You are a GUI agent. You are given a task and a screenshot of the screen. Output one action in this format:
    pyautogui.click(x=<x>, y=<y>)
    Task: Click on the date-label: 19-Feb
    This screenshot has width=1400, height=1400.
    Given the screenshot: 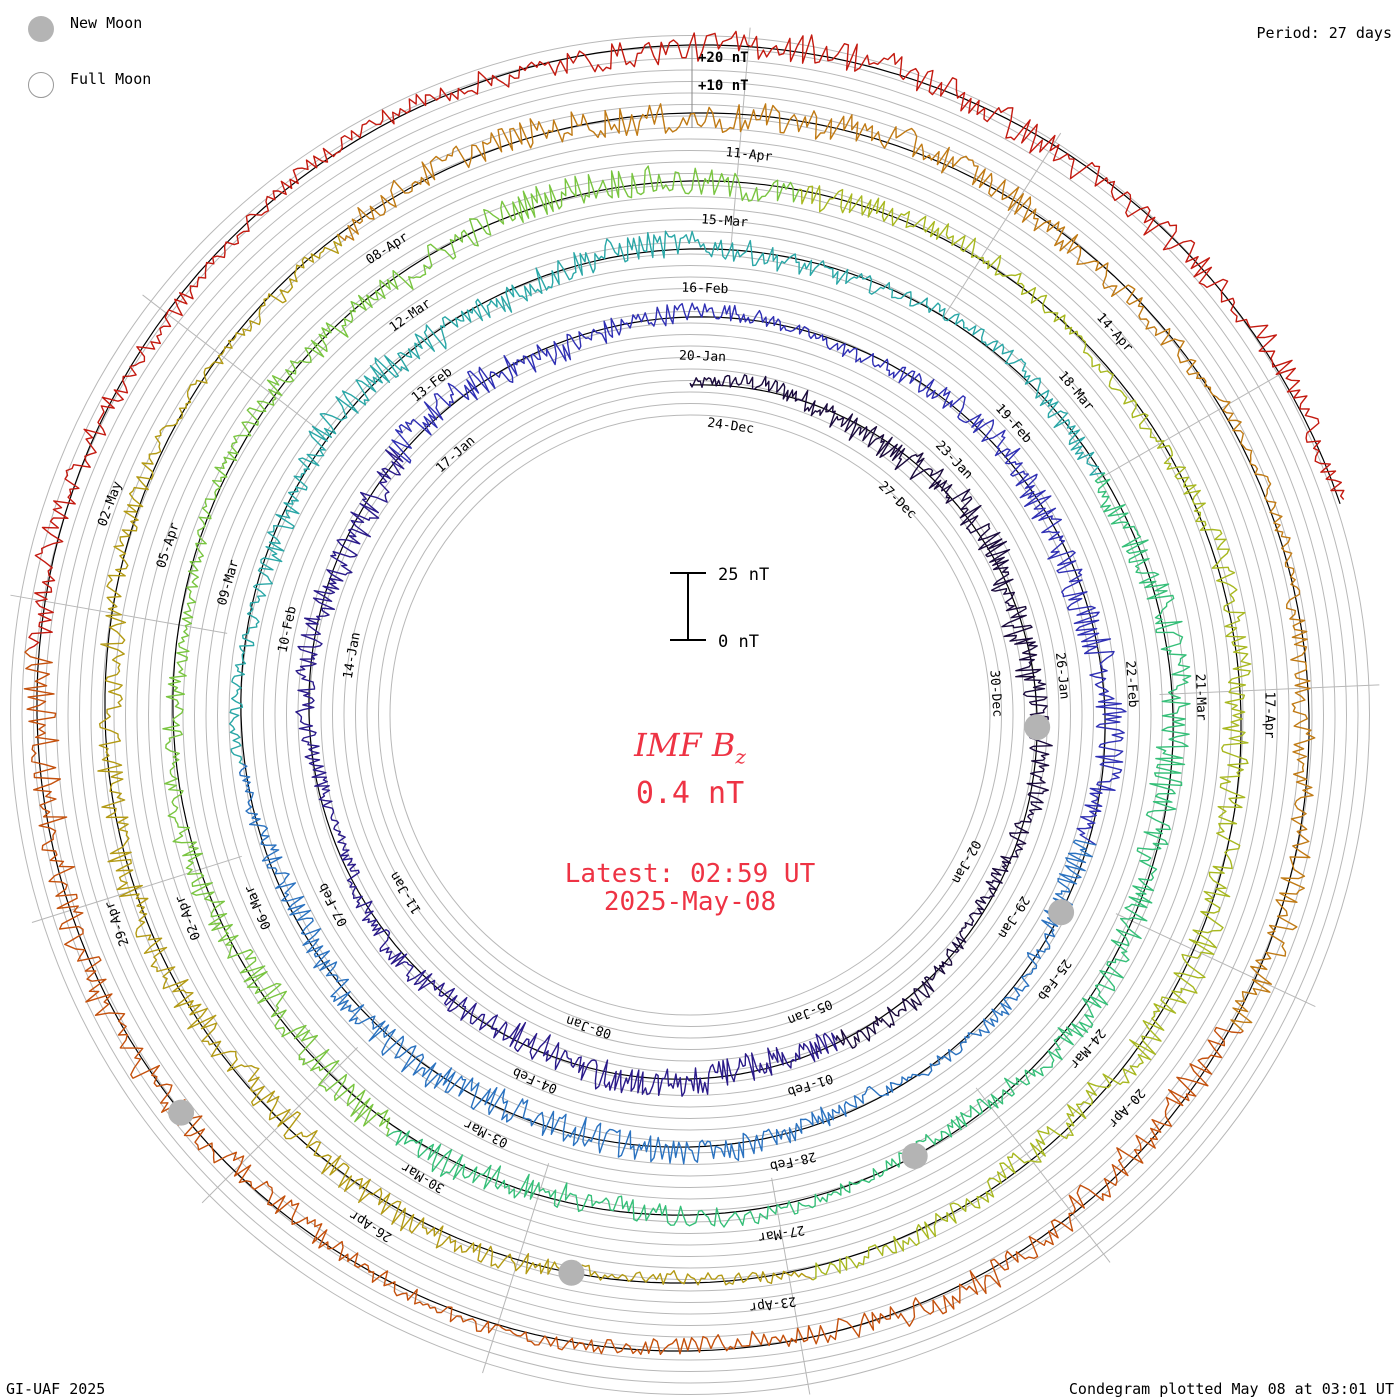 What is the action you would take?
    pyautogui.click(x=1013, y=423)
    